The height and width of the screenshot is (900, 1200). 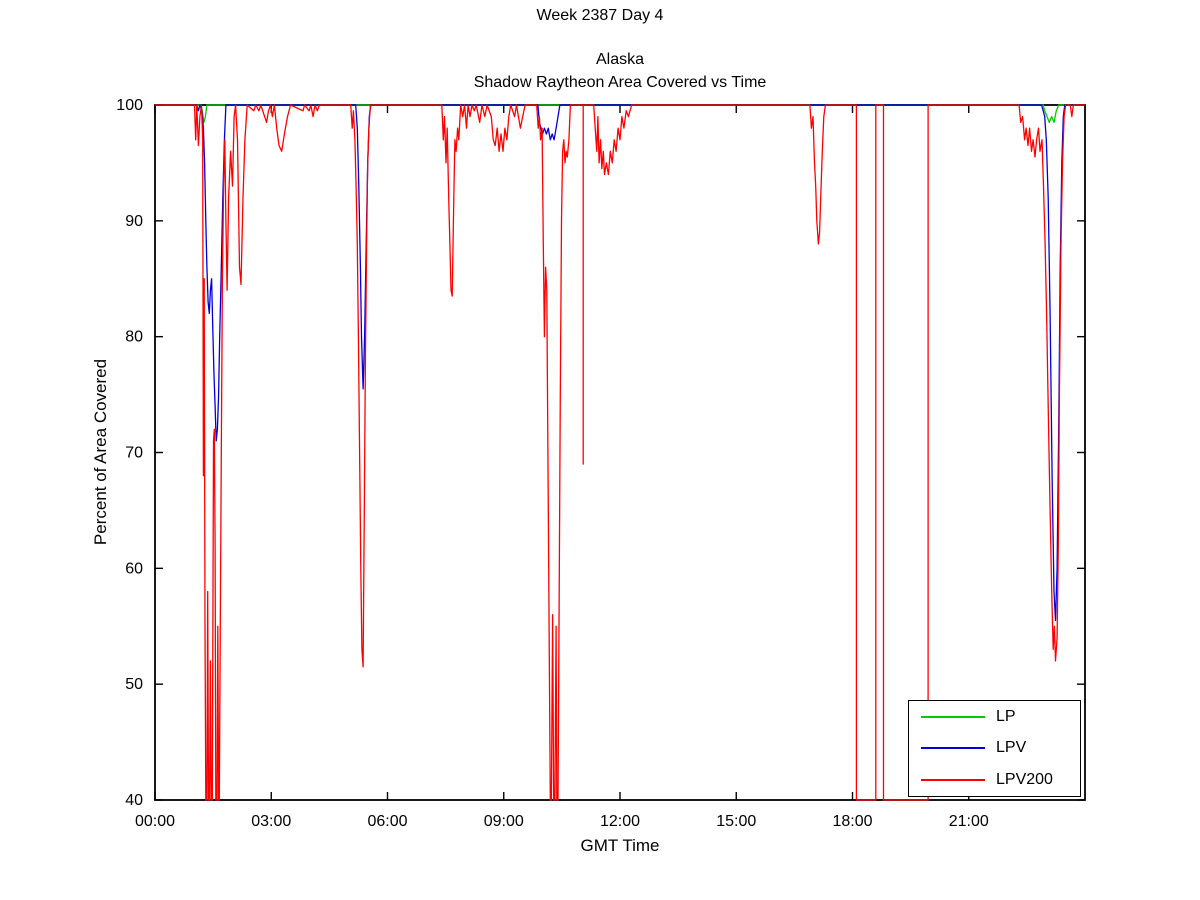 I want to click on lp-line-sample, so click(x=953, y=716).